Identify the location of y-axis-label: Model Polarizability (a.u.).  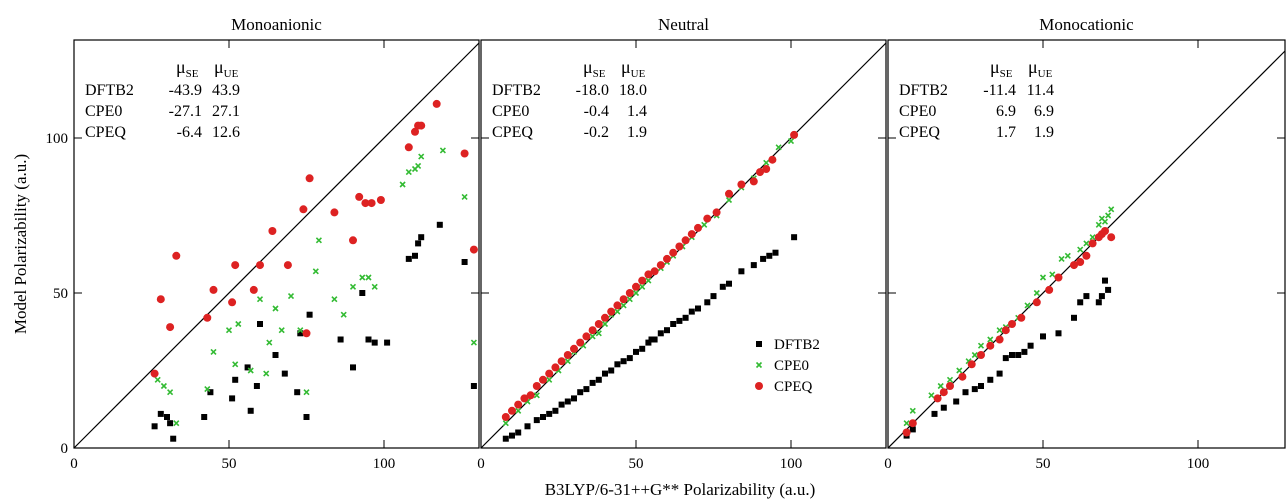
(20, 244).